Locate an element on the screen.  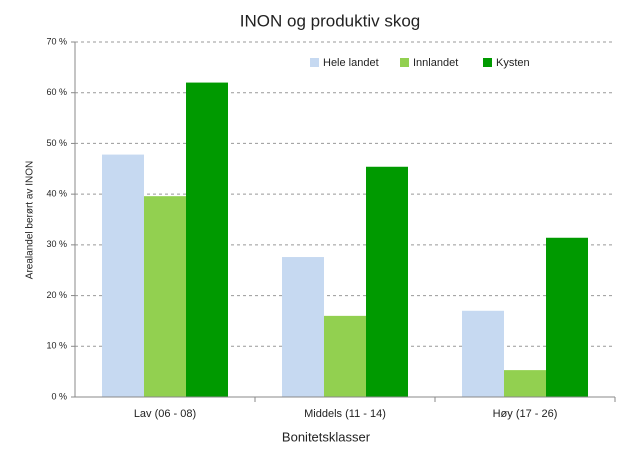
y-tick-label: 0 % is located at coordinates (59, 396).